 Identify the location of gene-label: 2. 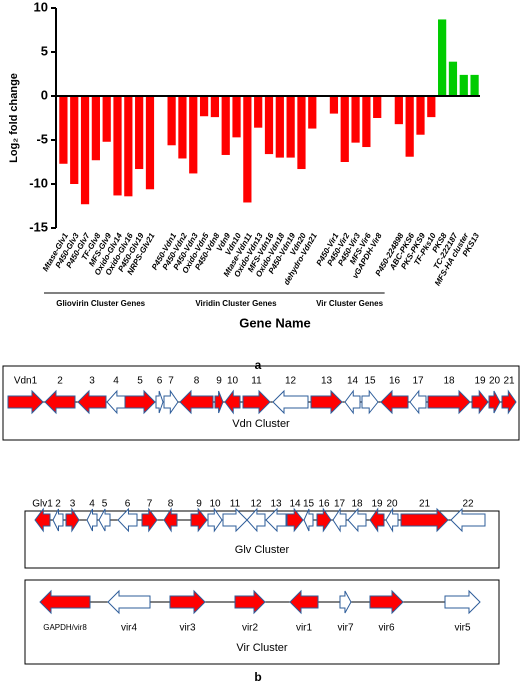
(60, 381).